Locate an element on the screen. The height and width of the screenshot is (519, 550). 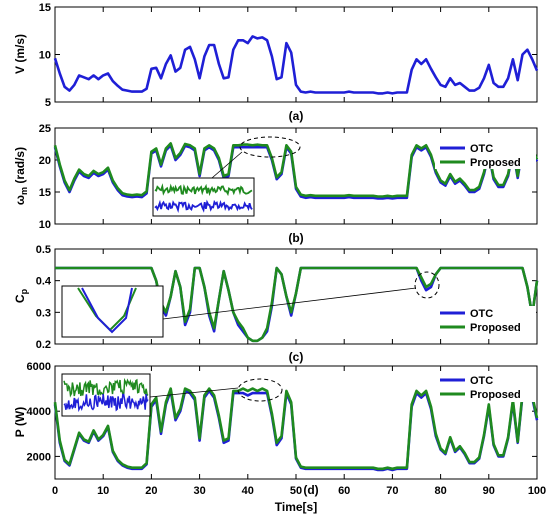
zoom-arrow-d is located at coordinates (194, 392).